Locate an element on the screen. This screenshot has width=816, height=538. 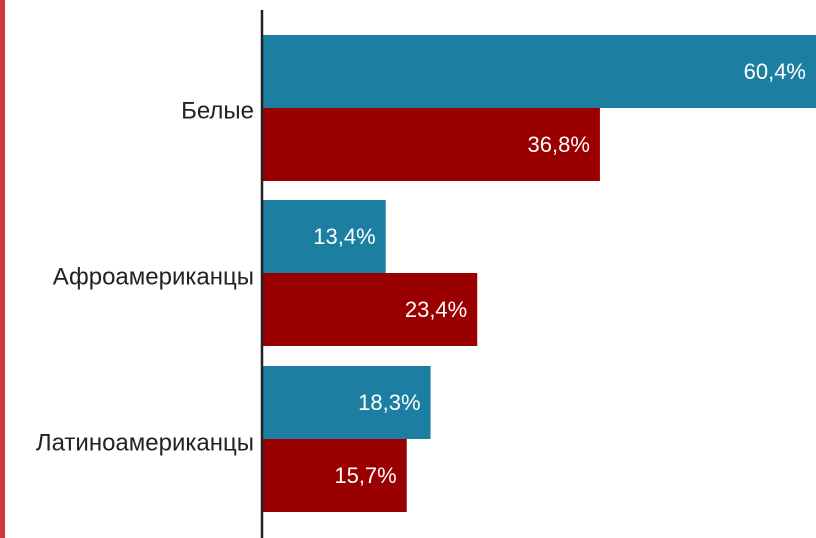
bar-value-label: 60,4% is located at coordinates (775, 71).